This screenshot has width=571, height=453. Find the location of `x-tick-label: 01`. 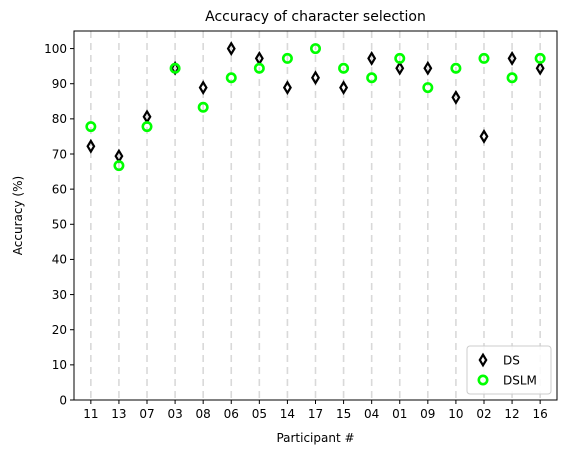

x-tick-label: 01 is located at coordinates (399, 414).